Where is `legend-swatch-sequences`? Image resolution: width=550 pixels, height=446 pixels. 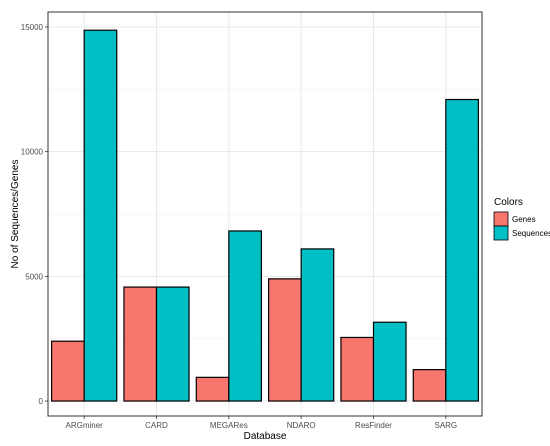
legend-swatch-sequences is located at coordinates (501, 233).